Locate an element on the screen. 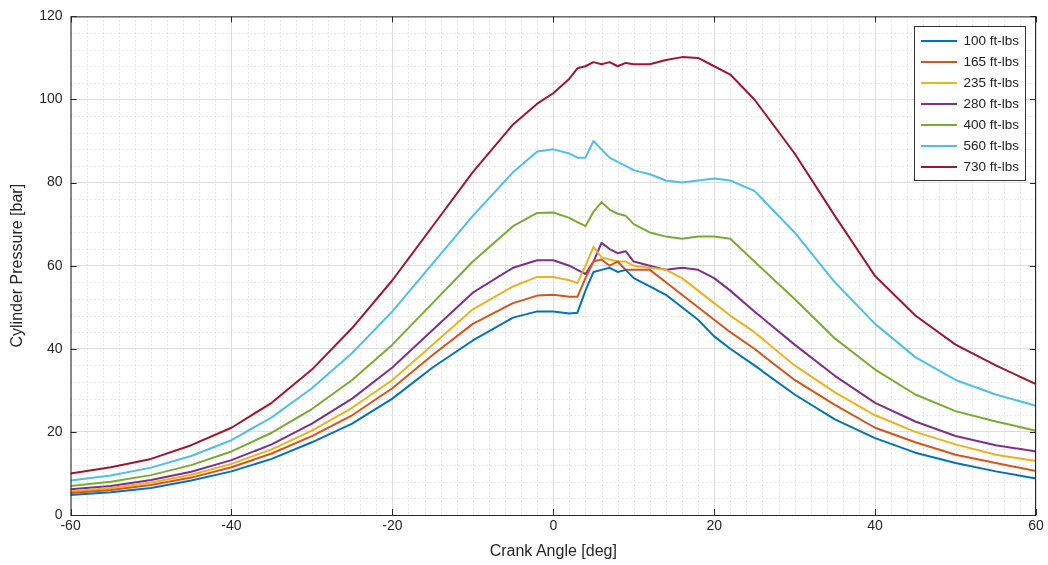 This screenshot has height=565, width=1048. y-tick-label: 0 is located at coordinates (58, 513).